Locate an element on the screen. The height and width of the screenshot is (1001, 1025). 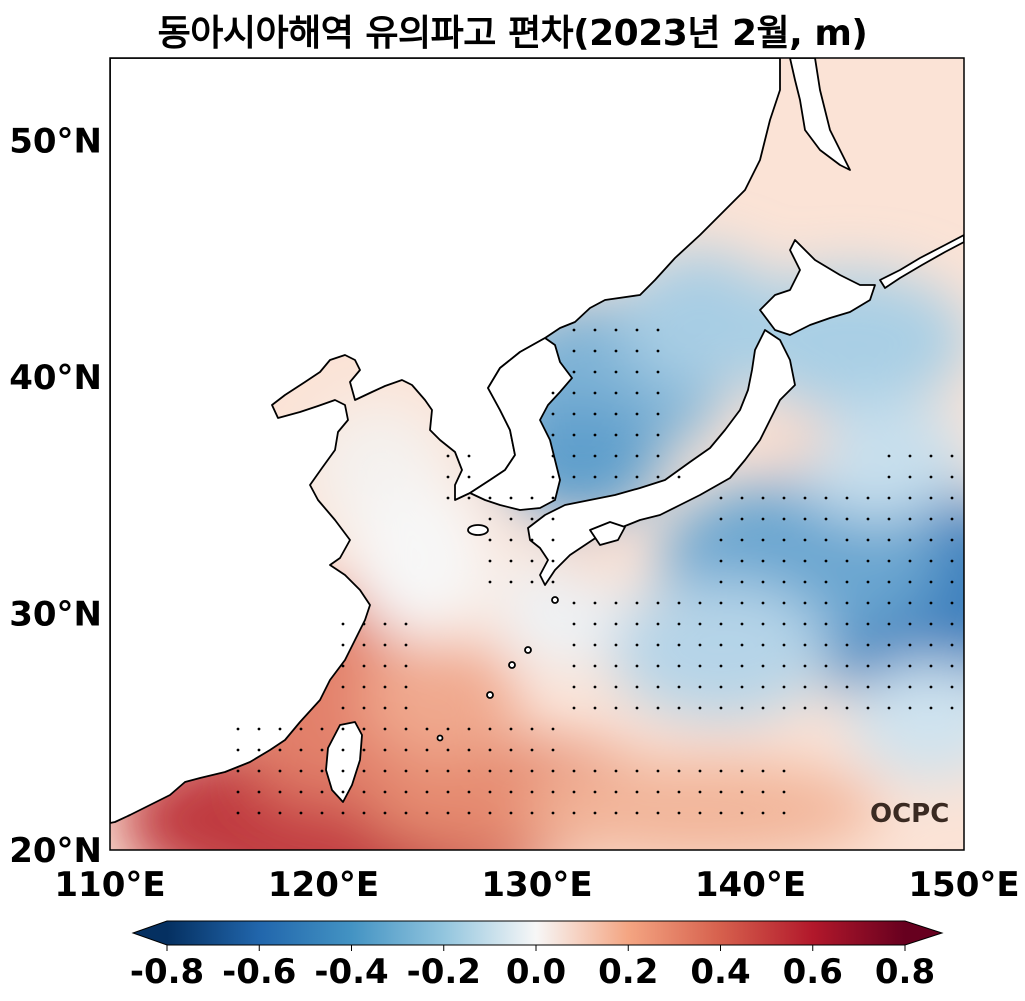
lon-tick-label: 130°E is located at coordinates (536, 885).